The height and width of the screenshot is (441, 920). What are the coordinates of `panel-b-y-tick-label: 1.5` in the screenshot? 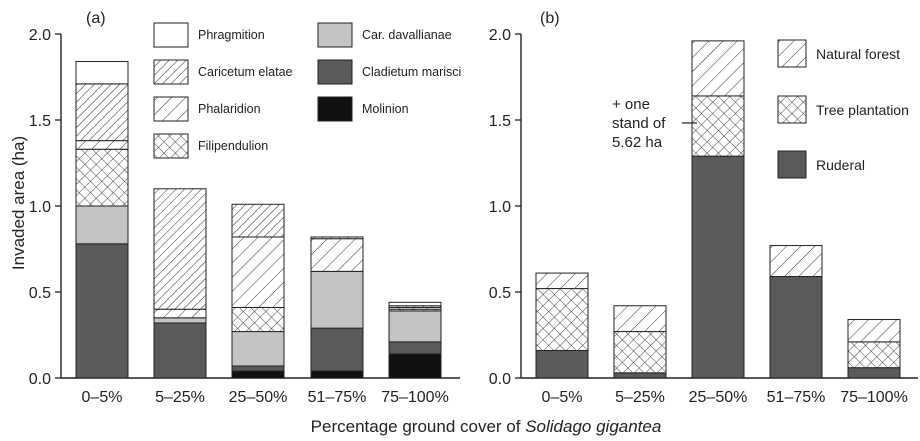 It's located at (500, 121).